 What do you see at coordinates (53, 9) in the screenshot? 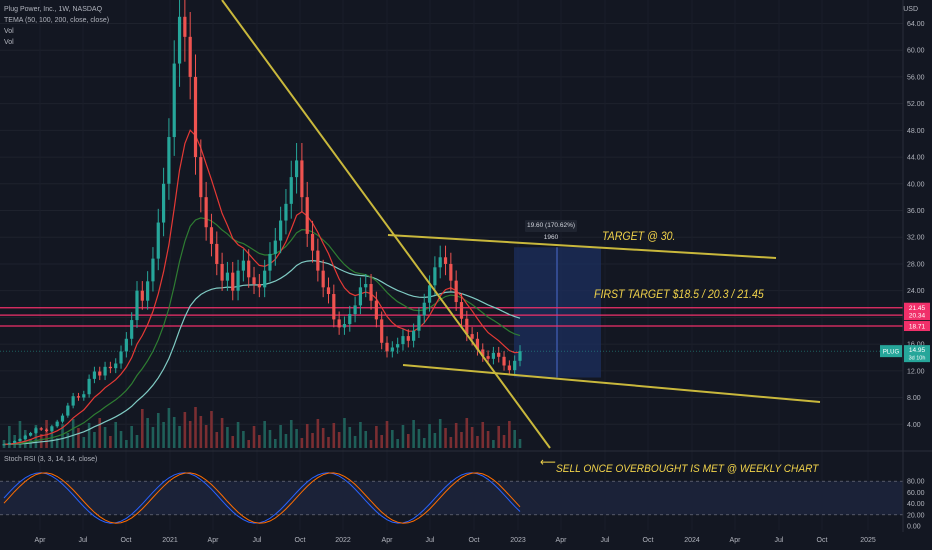
I see `legend-title: Plug Power, Inc., 1W, NASDAQ` at bounding box center [53, 9].